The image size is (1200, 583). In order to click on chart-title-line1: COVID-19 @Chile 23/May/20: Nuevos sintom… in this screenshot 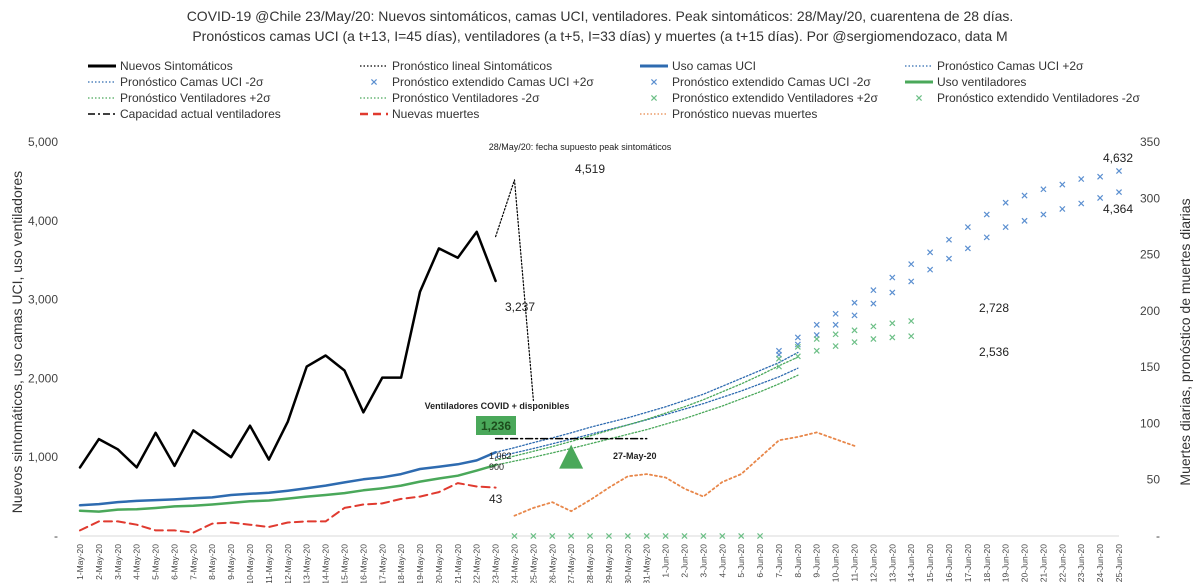, I will do `click(600, 16)`.